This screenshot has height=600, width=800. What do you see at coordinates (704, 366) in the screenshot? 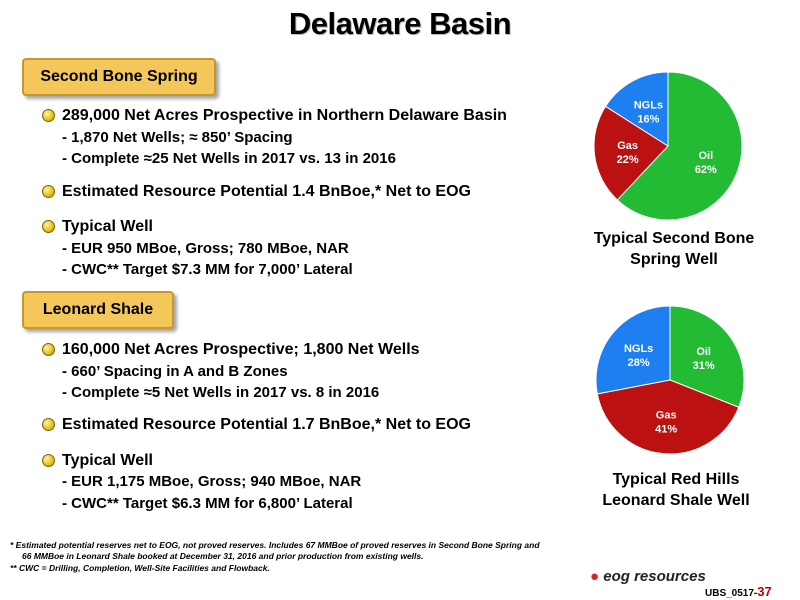
I see `pie-slice-value: 31%` at bounding box center [704, 366].